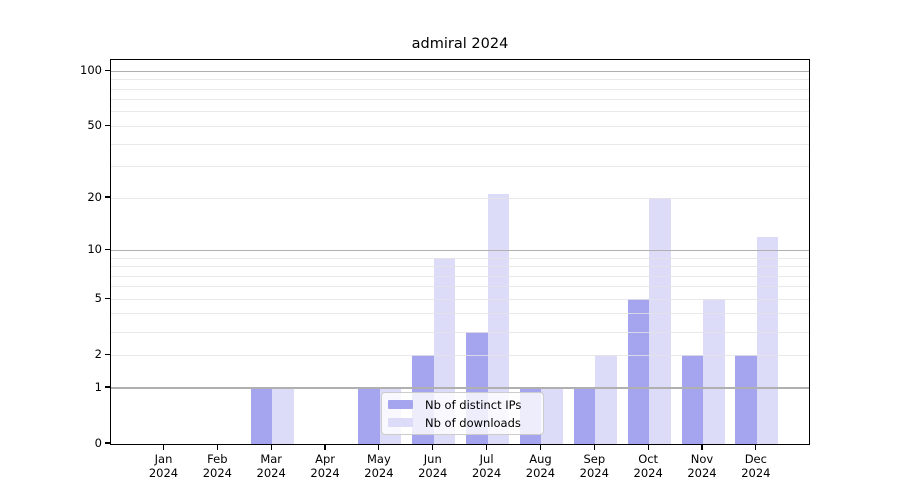 The width and height of the screenshot is (900, 500). I want to click on x-tick-label-feb: Feb 2024, so click(217, 466).